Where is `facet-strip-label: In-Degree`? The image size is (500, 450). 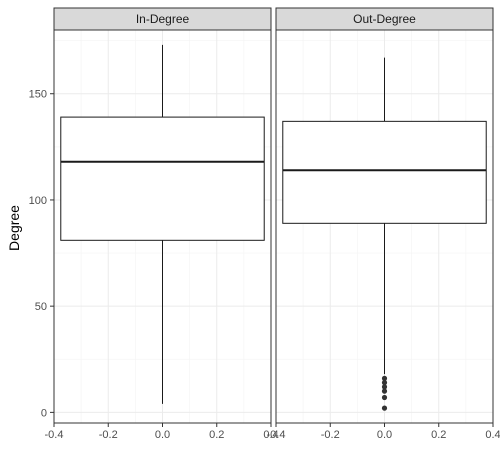
facet-strip-label: In-Degree is located at coordinates (163, 19).